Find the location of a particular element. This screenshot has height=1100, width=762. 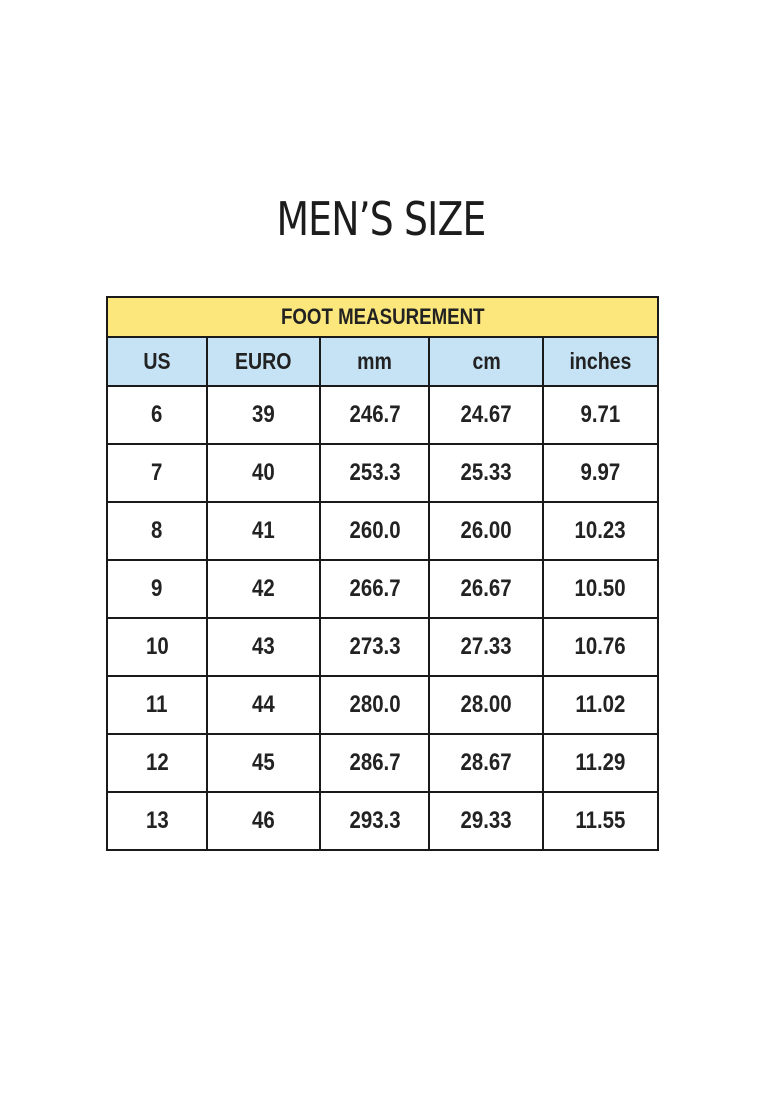

table-cell-text: 13 is located at coordinates (157, 820).